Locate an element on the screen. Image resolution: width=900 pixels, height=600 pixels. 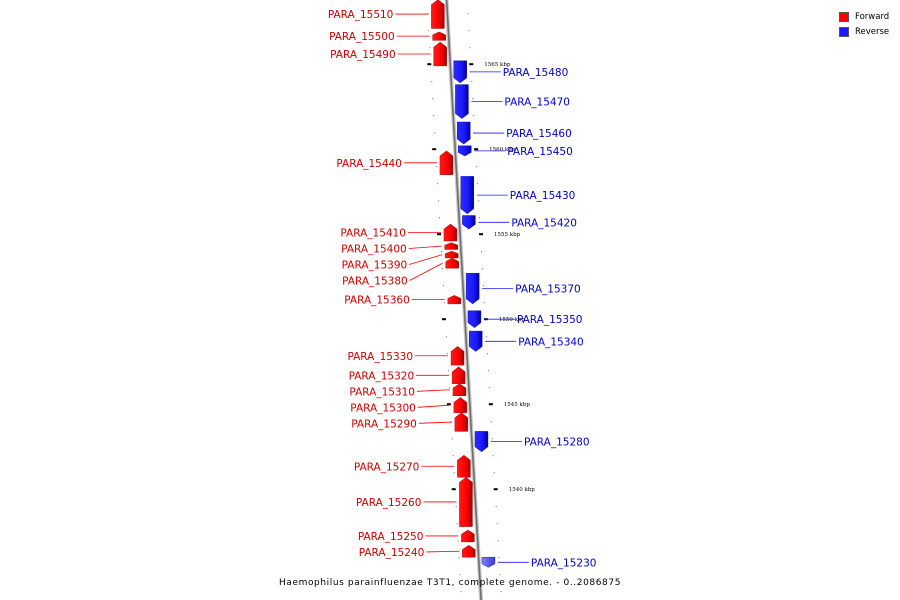
legend-forward-label: Forward is located at coordinates (872, 16).